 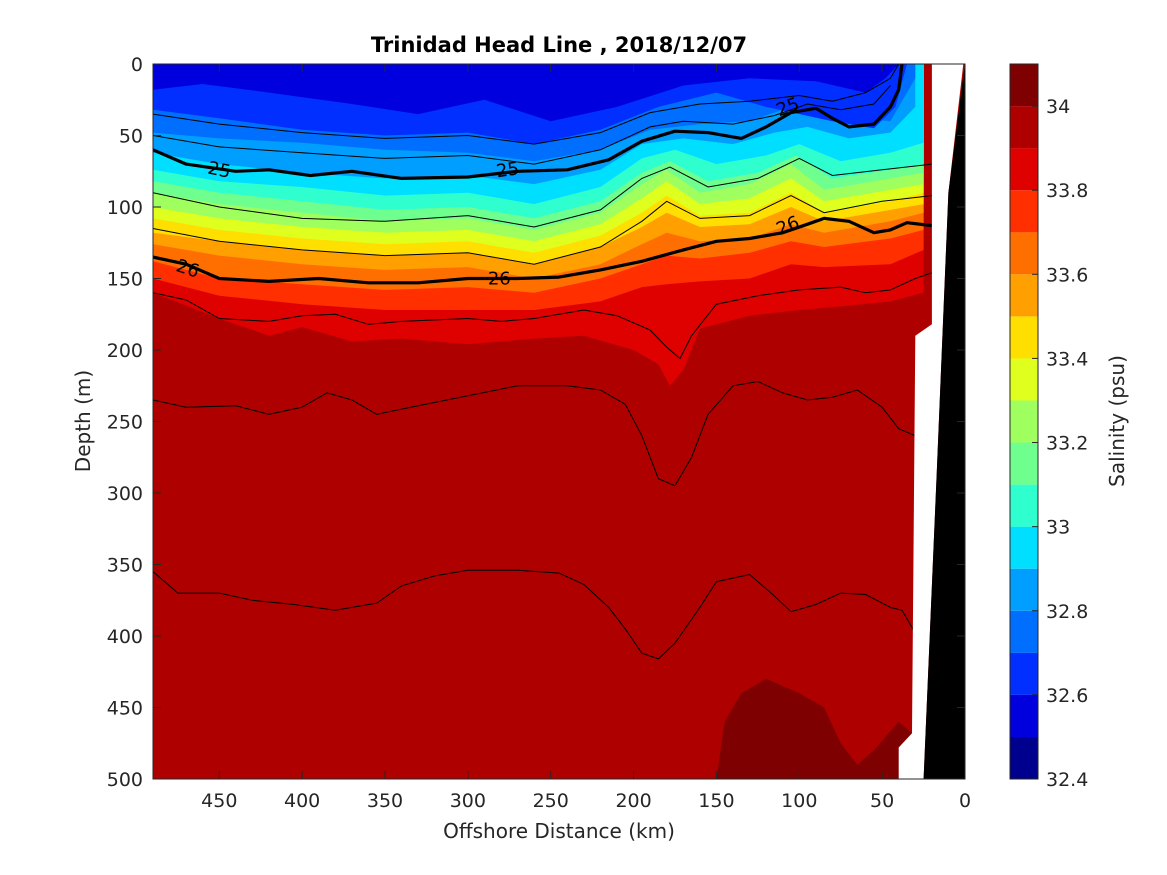 I want to click on y-tick-label: 200, so click(x=125, y=351).